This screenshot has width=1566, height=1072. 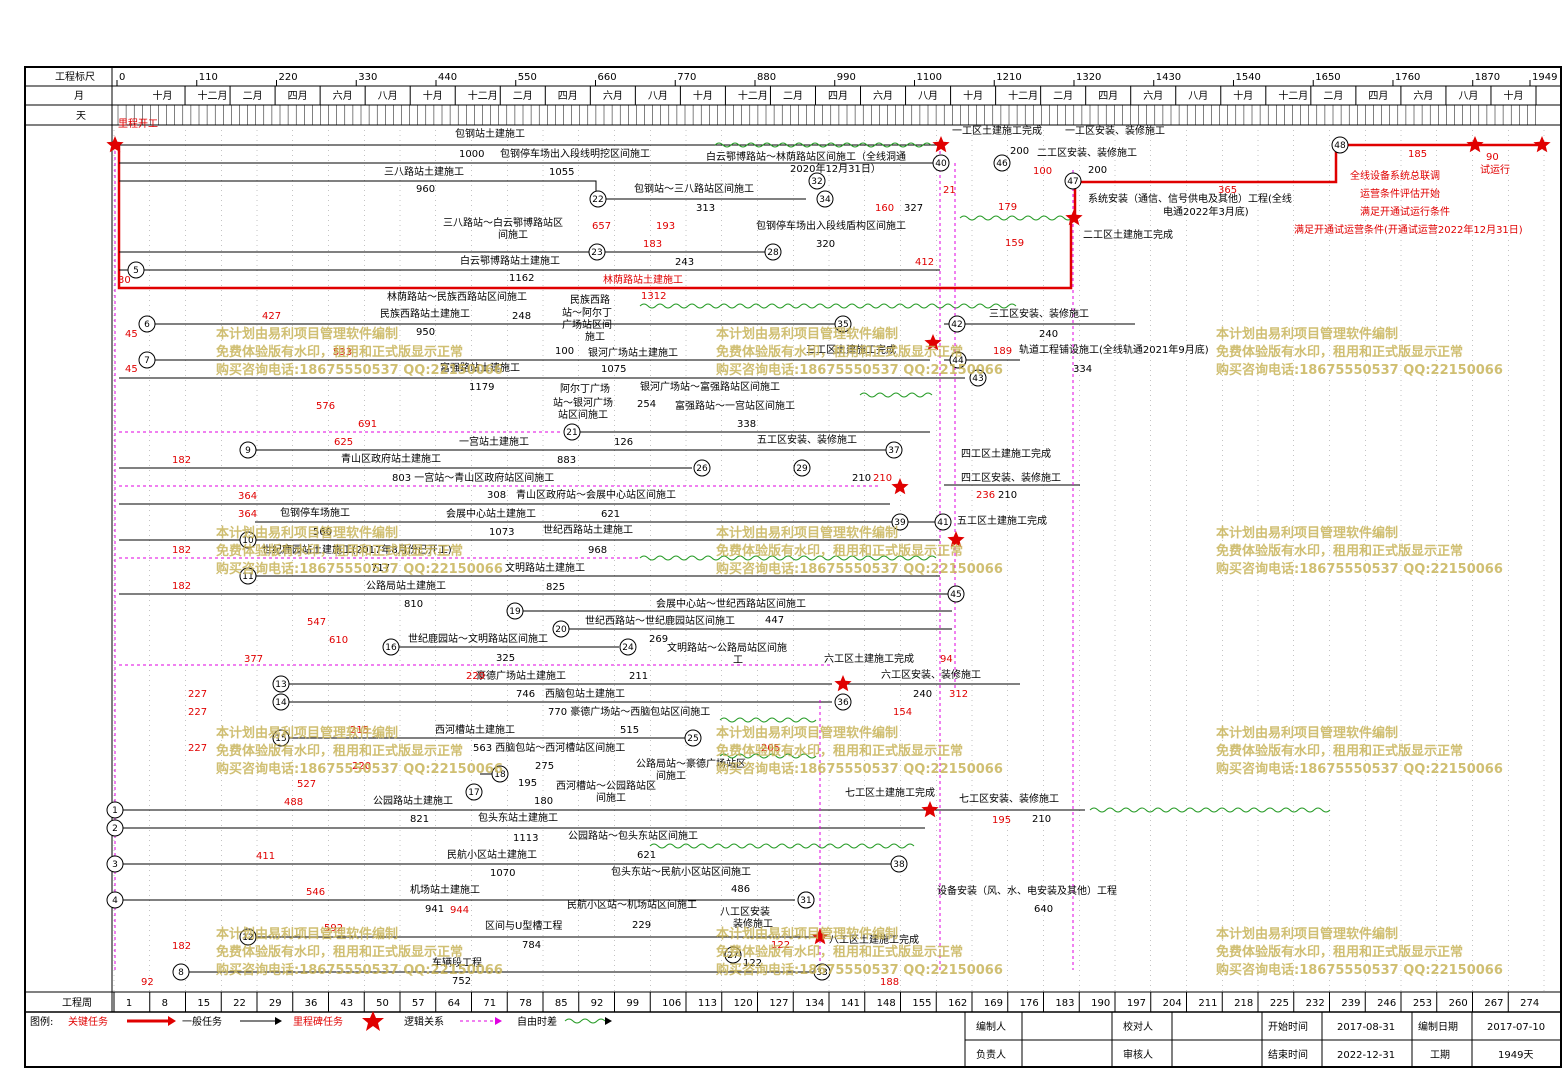 What do you see at coordinates (413, 800) in the screenshot?
I see `task-label: 公园路站土建施工` at bounding box center [413, 800].